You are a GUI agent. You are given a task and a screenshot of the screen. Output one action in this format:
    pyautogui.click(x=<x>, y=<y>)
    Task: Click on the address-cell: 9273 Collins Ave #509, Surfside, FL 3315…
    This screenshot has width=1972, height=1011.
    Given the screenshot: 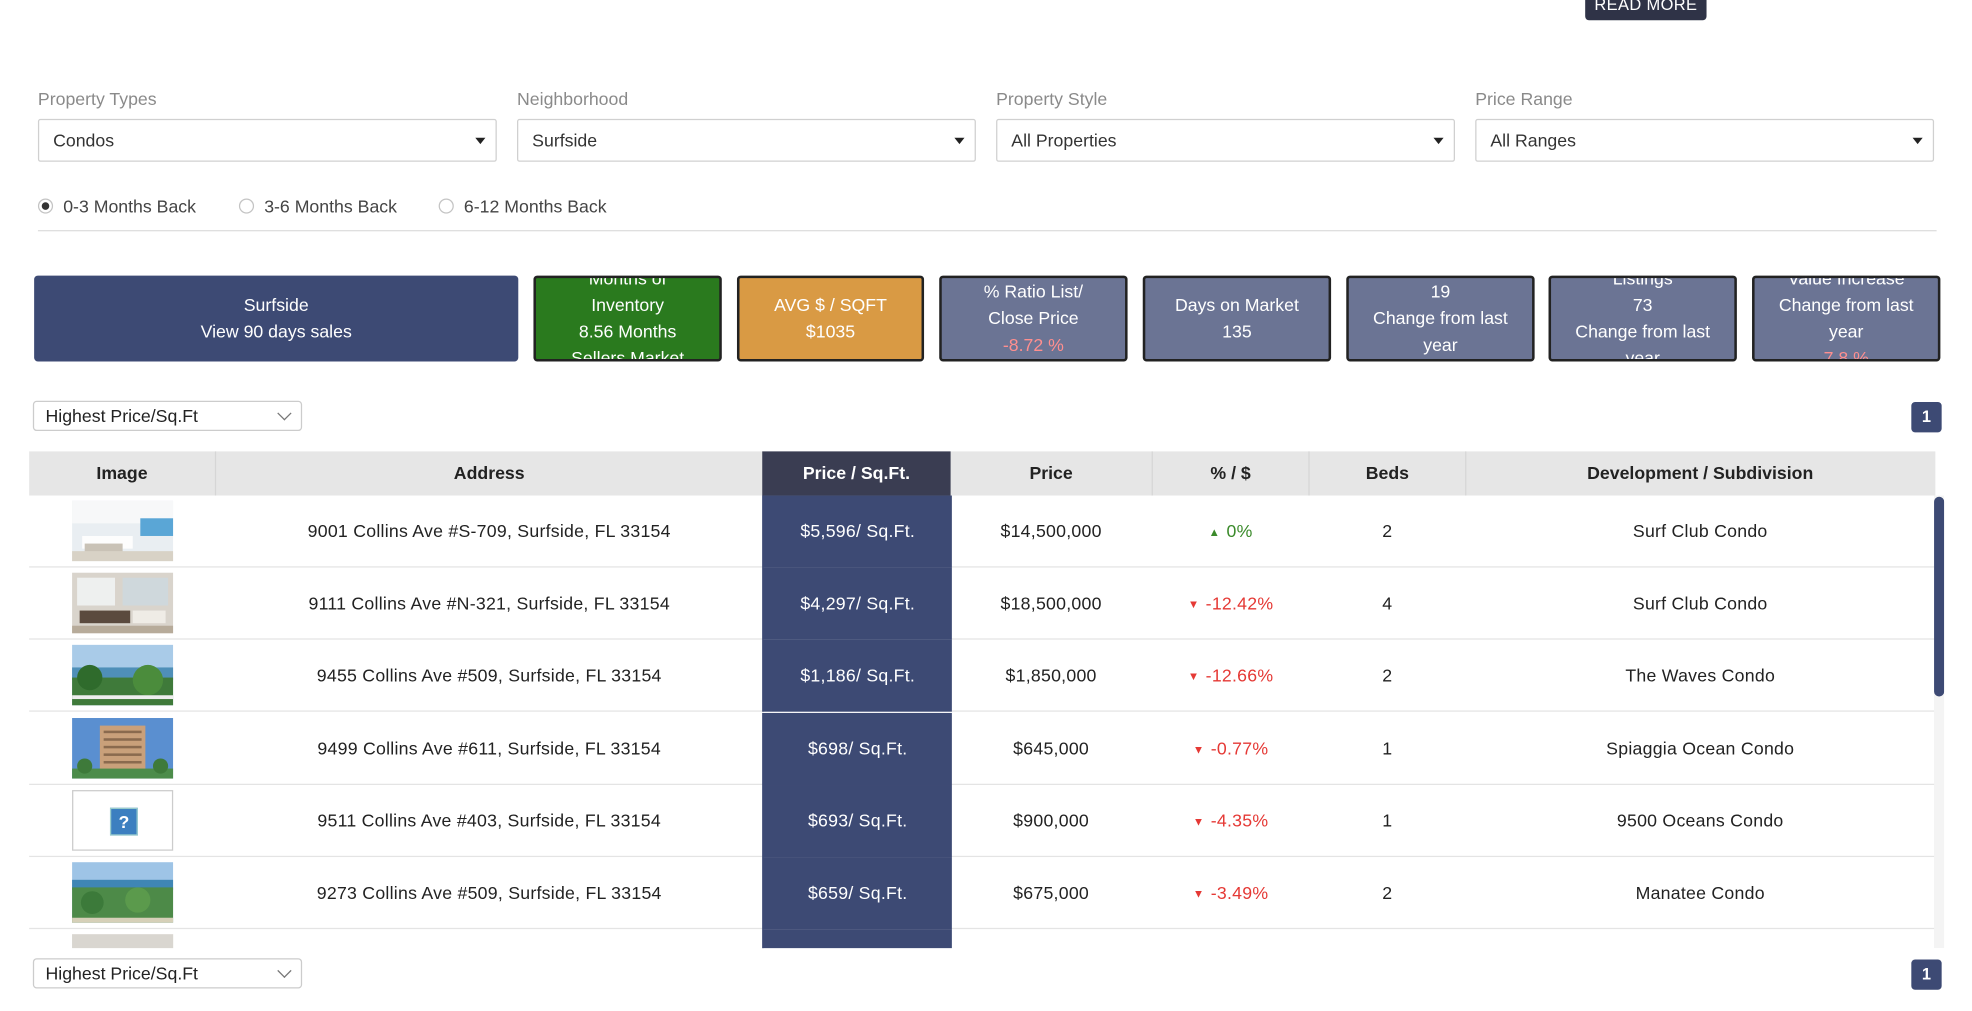 What is the action you would take?
    pyautogui.click(x=489, y=892)
    